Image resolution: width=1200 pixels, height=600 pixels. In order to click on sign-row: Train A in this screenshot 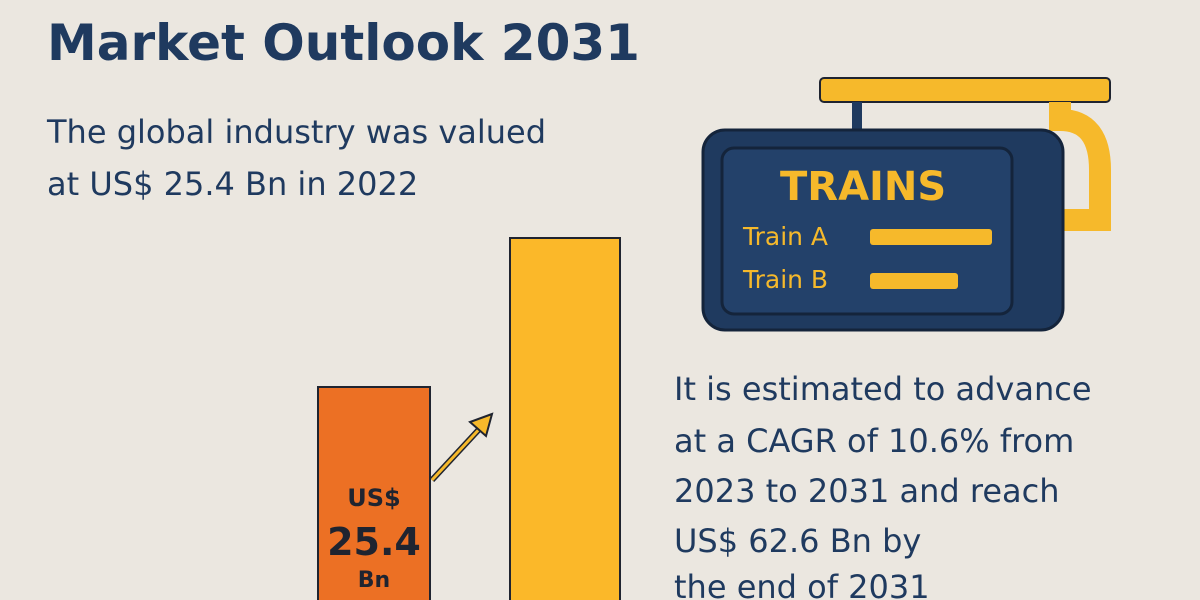, I will do `click(786, 236)`.